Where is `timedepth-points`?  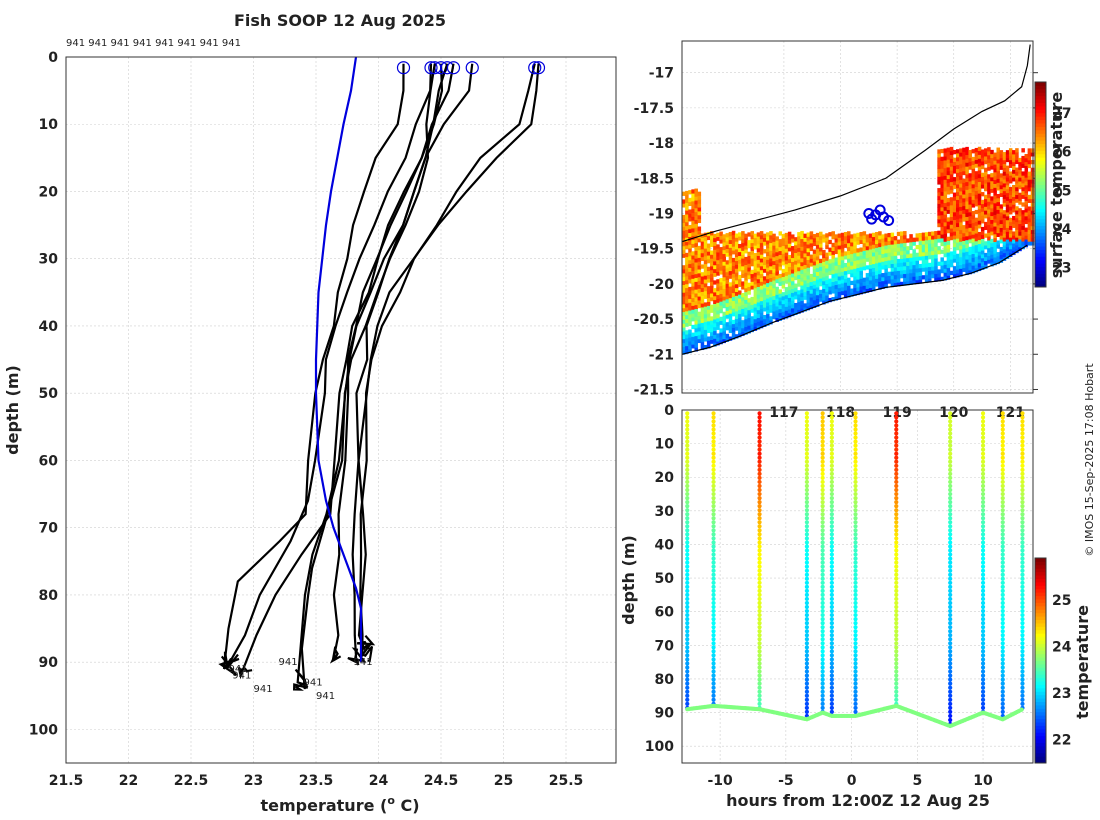 timedepth-points is located at coordinates (855, 570).